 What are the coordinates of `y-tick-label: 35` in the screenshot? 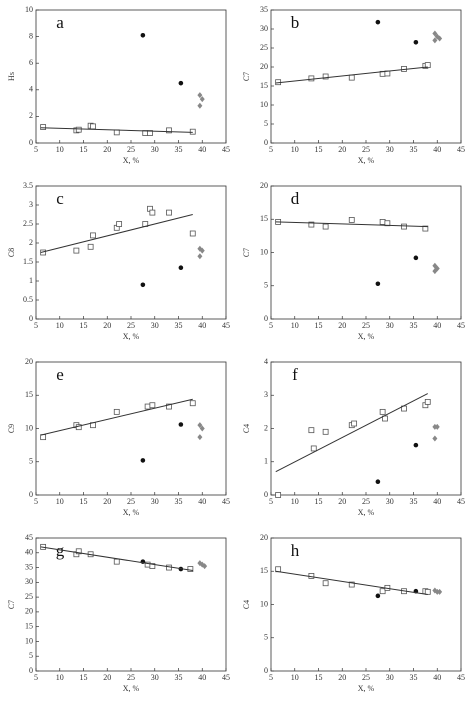 It's located at (29, 566).